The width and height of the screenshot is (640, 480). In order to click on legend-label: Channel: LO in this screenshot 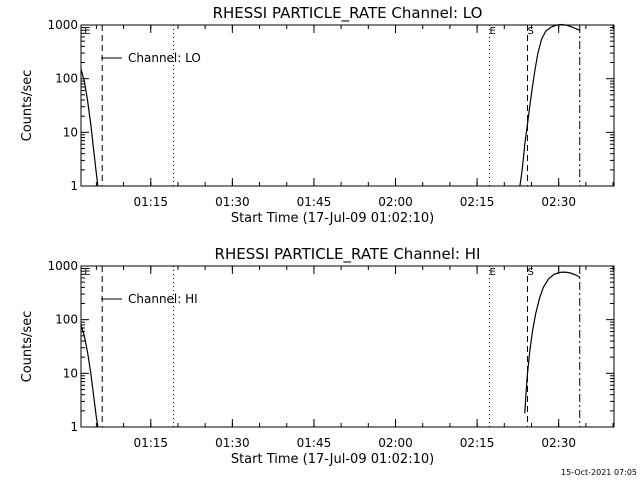, I will do `click(164, 58)`.